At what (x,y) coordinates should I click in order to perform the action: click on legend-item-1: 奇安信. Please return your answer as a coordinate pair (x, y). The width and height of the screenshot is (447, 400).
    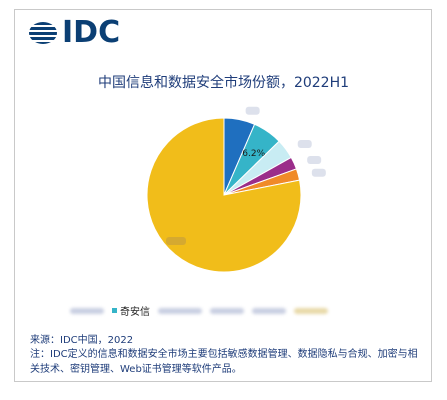
    Looking at the image, I should click on (131, 310).